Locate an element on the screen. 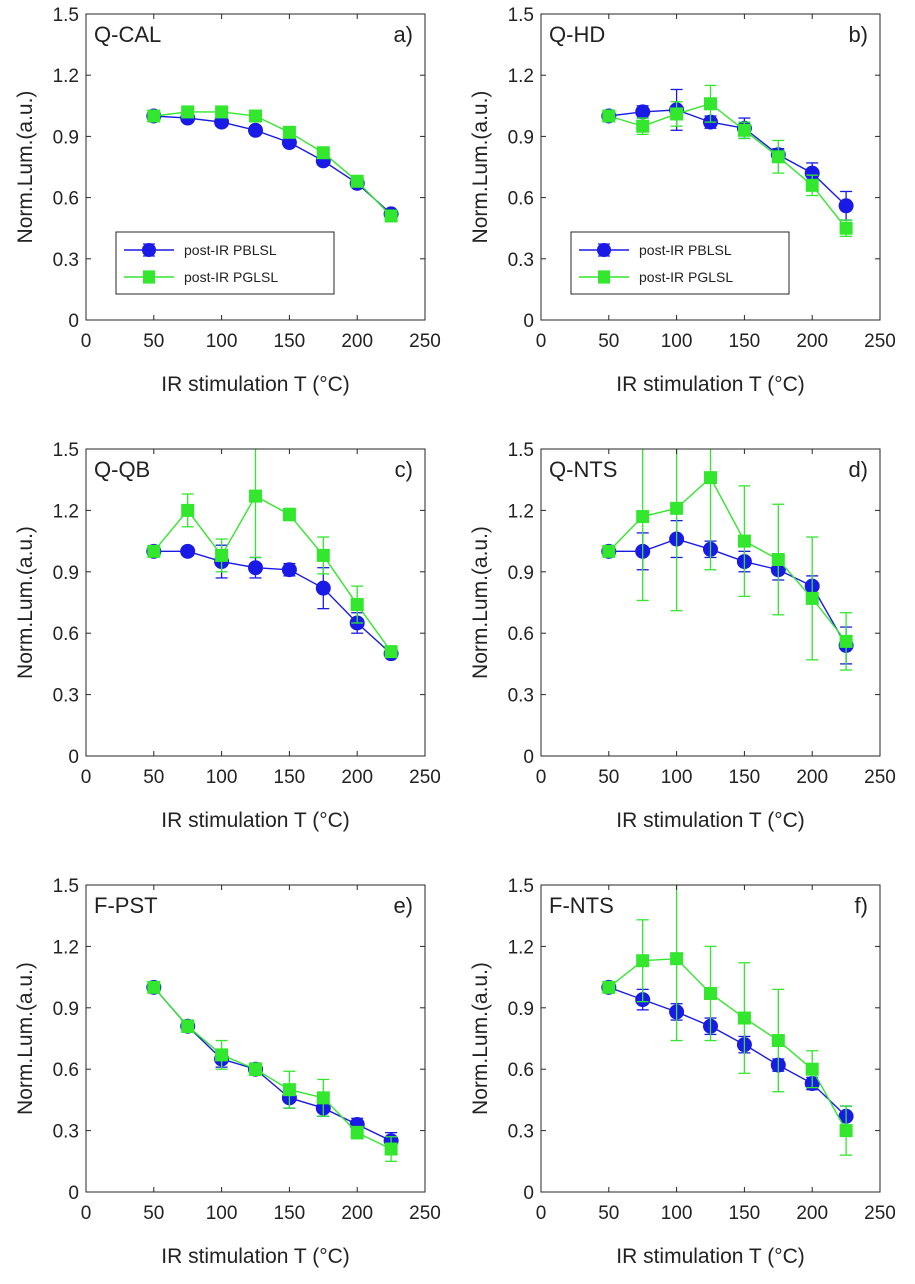  legend-box is located at coordinates (680, 263).